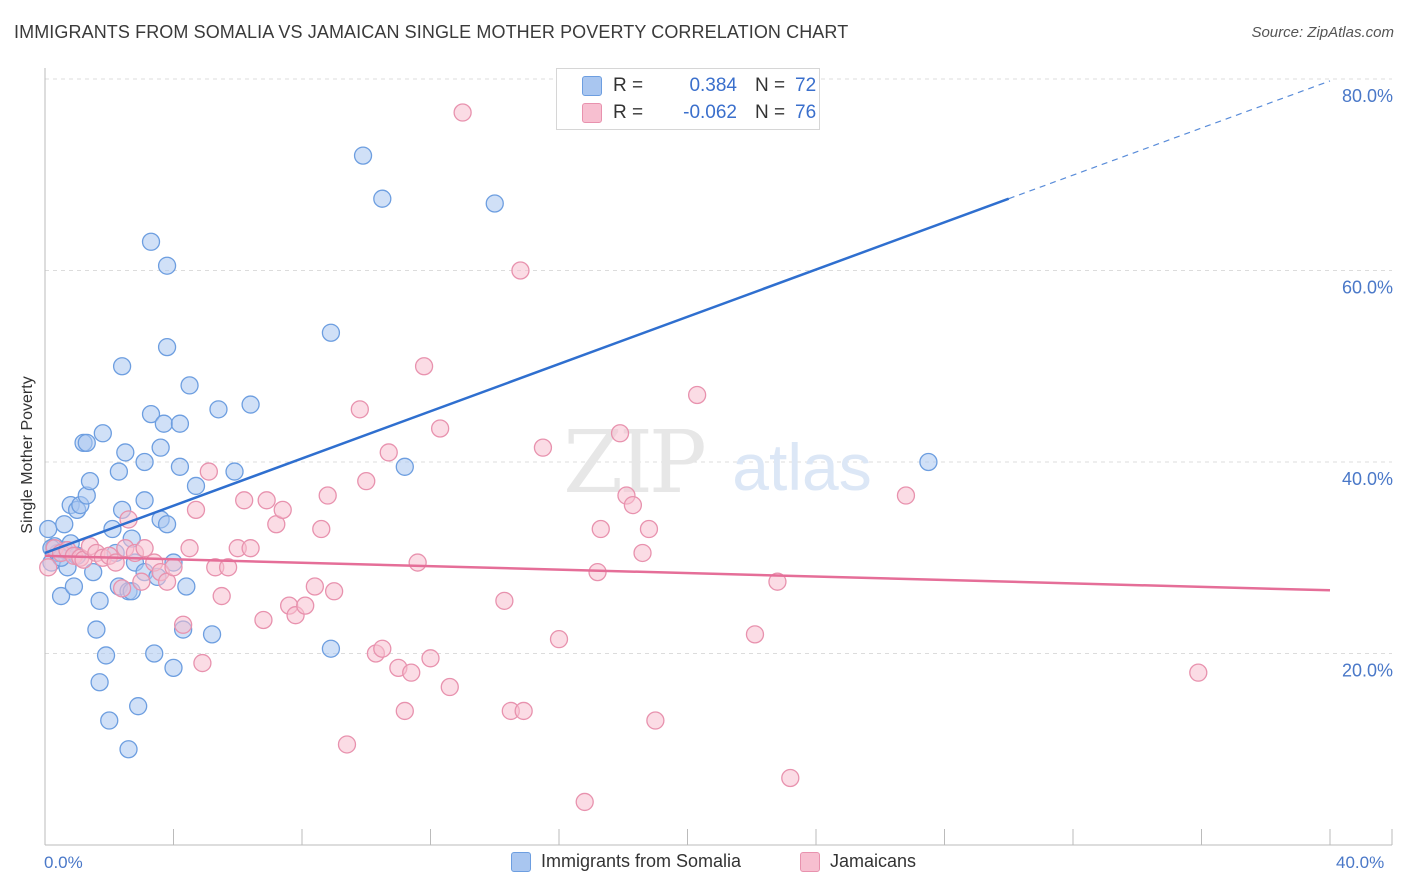 This screenshot has width=1406, height=892. Describe the element at coordinates (770, 85) in the screenshot. I see `n-label: N =` at that location.